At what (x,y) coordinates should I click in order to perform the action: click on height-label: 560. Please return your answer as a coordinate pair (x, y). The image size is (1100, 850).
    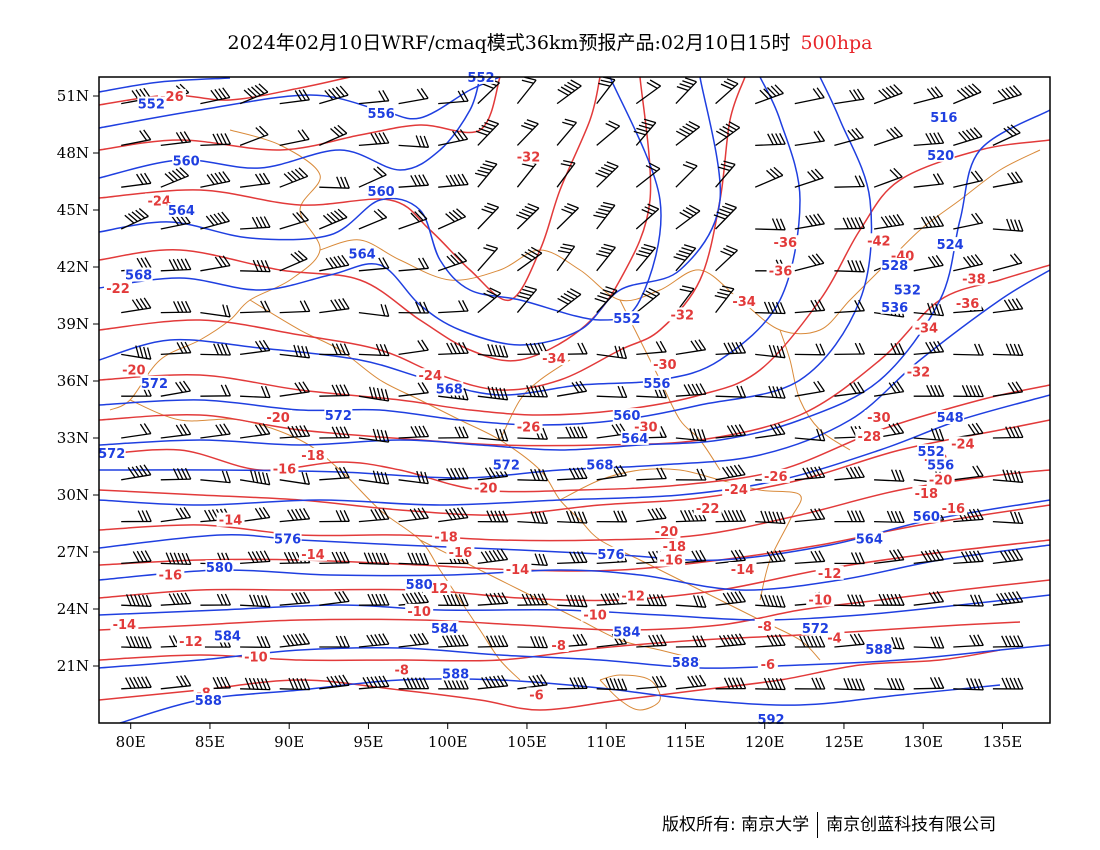
    Looking at the image, I should click on (381, 192).